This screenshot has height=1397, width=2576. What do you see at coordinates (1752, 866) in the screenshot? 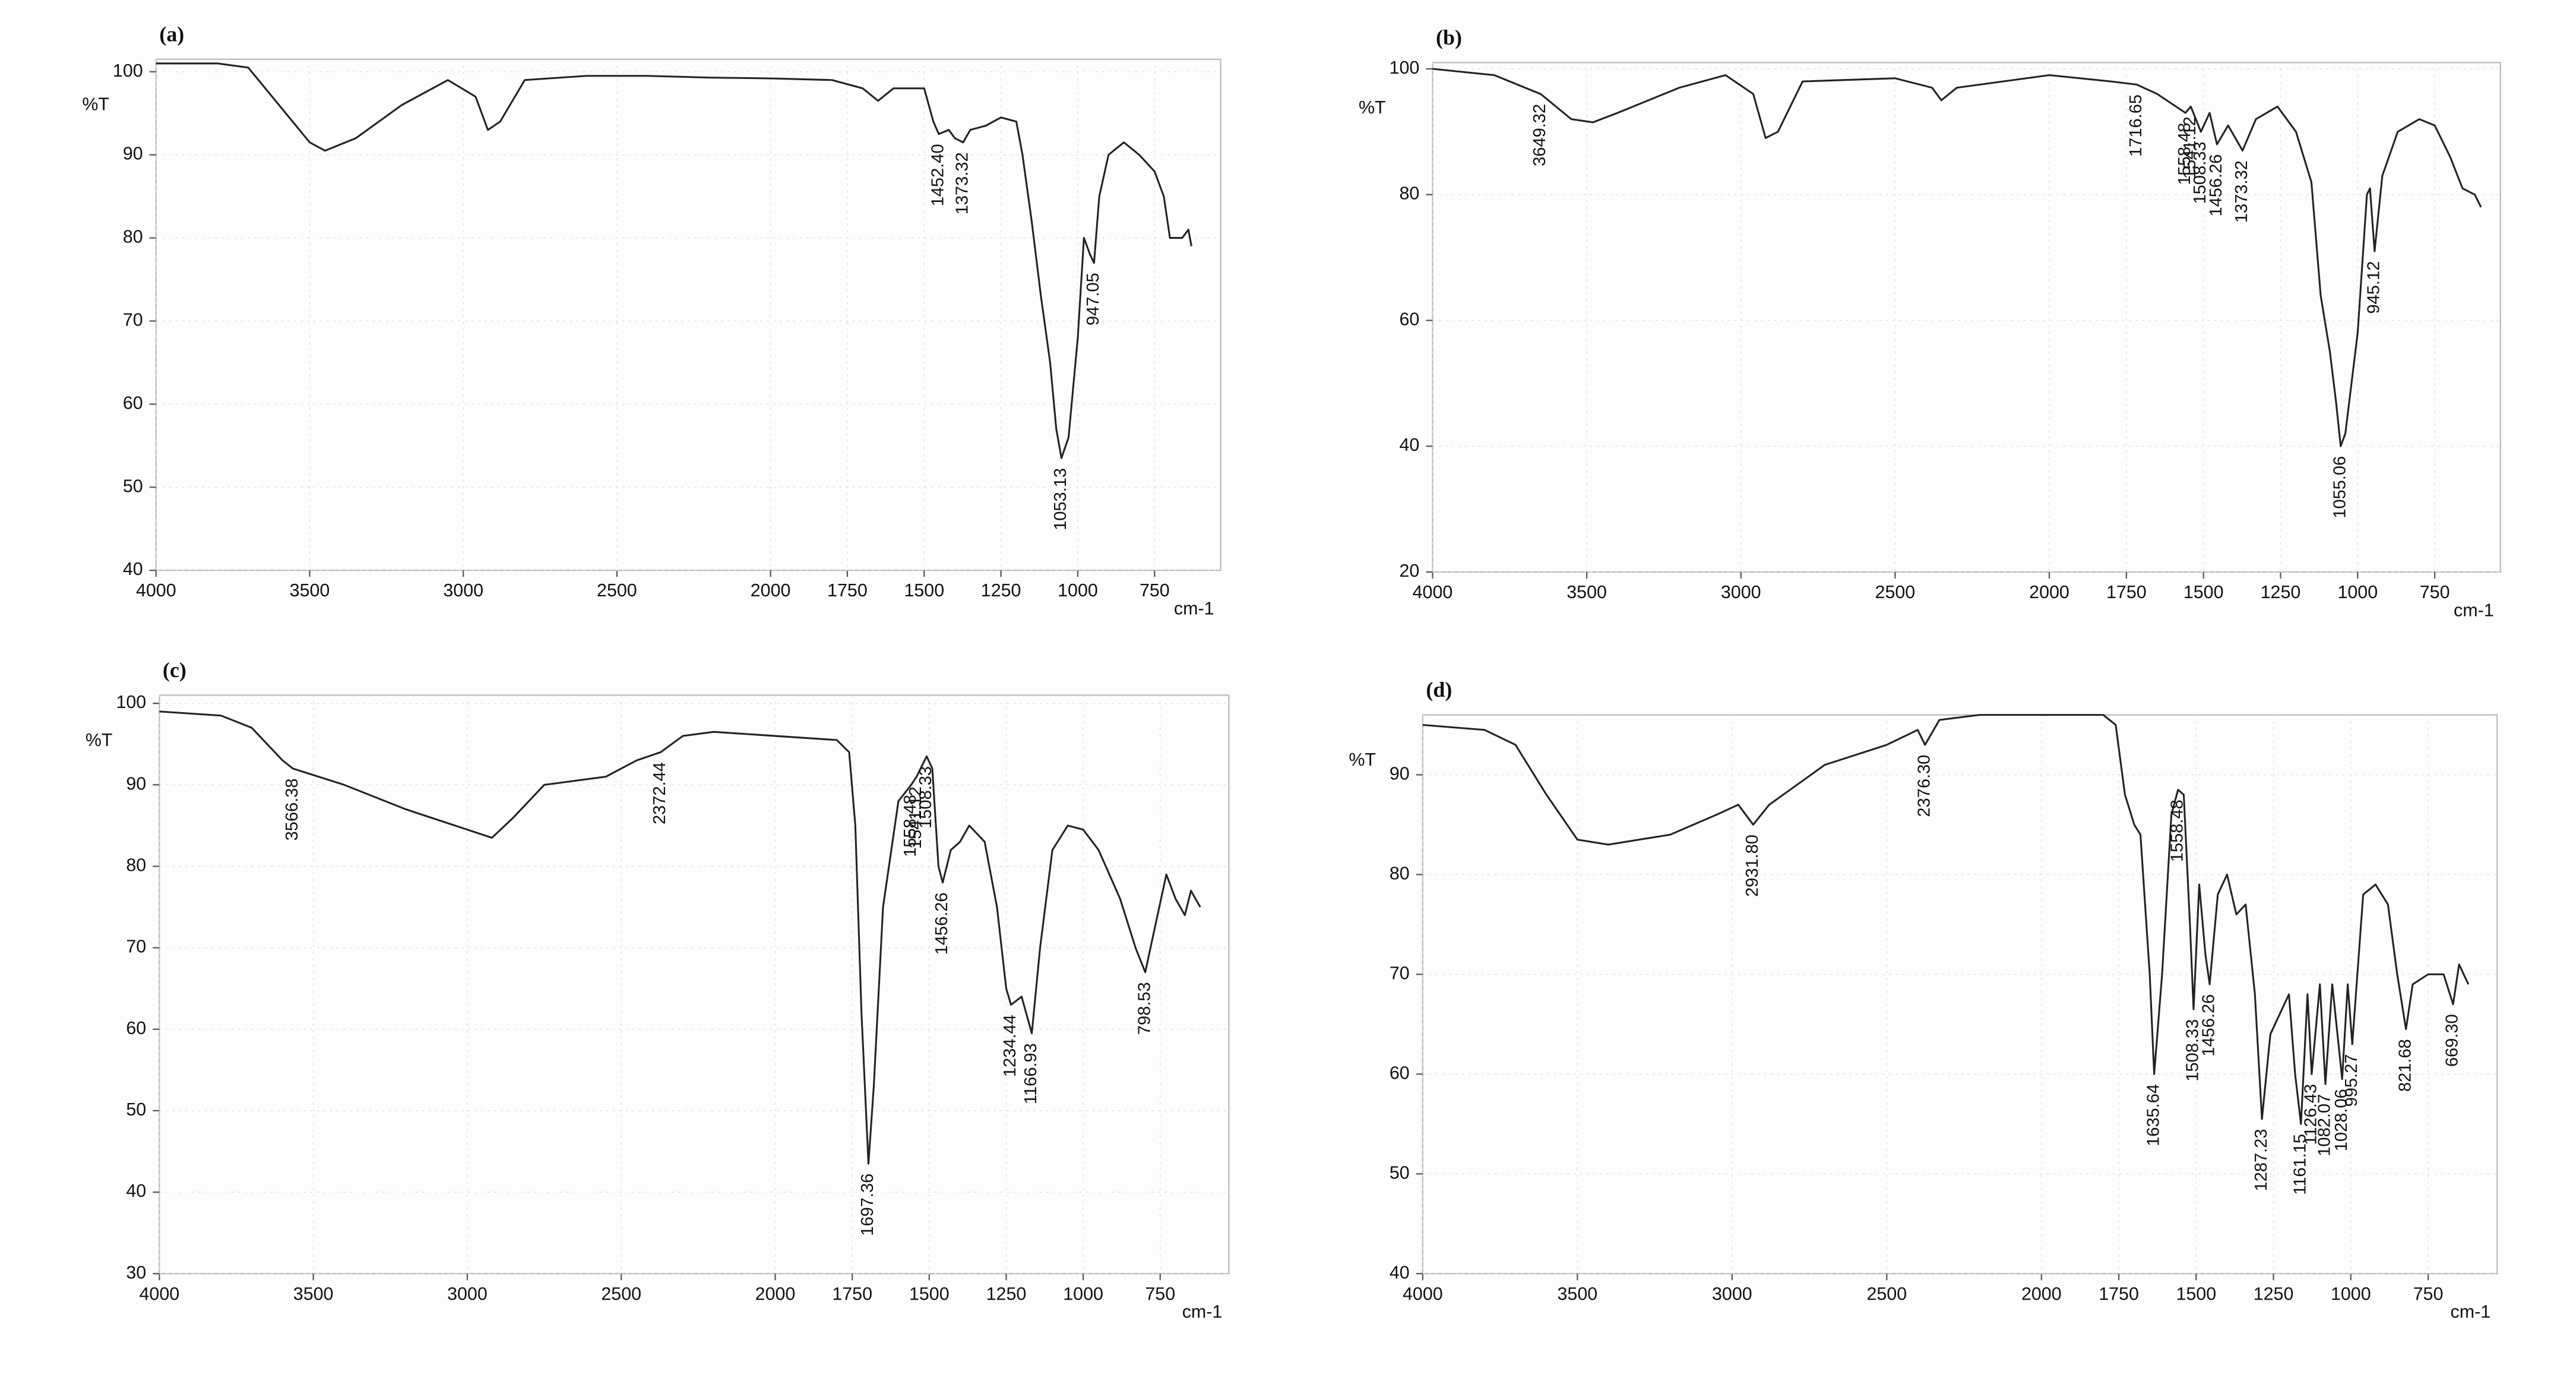
I see `peak-label: 2931.80` at bounding box center [1752, 866].